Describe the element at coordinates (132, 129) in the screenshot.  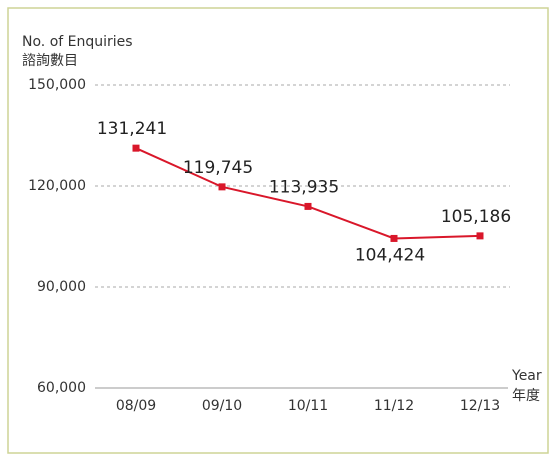
I see `data-label: 131,241` at that location.